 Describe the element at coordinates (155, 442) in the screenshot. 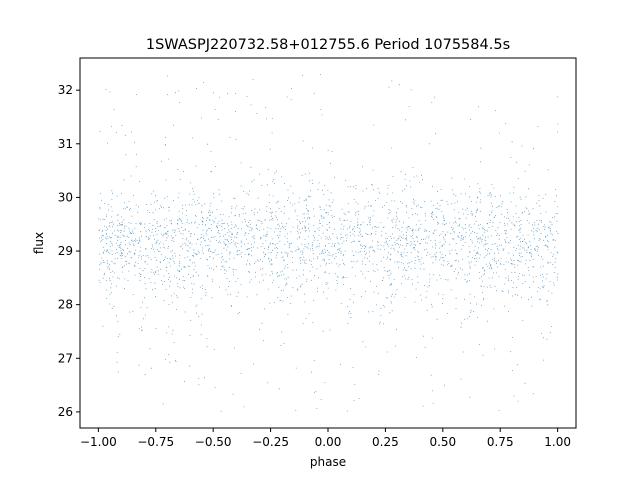

I see `x-tick-label: −0.75` at that location.